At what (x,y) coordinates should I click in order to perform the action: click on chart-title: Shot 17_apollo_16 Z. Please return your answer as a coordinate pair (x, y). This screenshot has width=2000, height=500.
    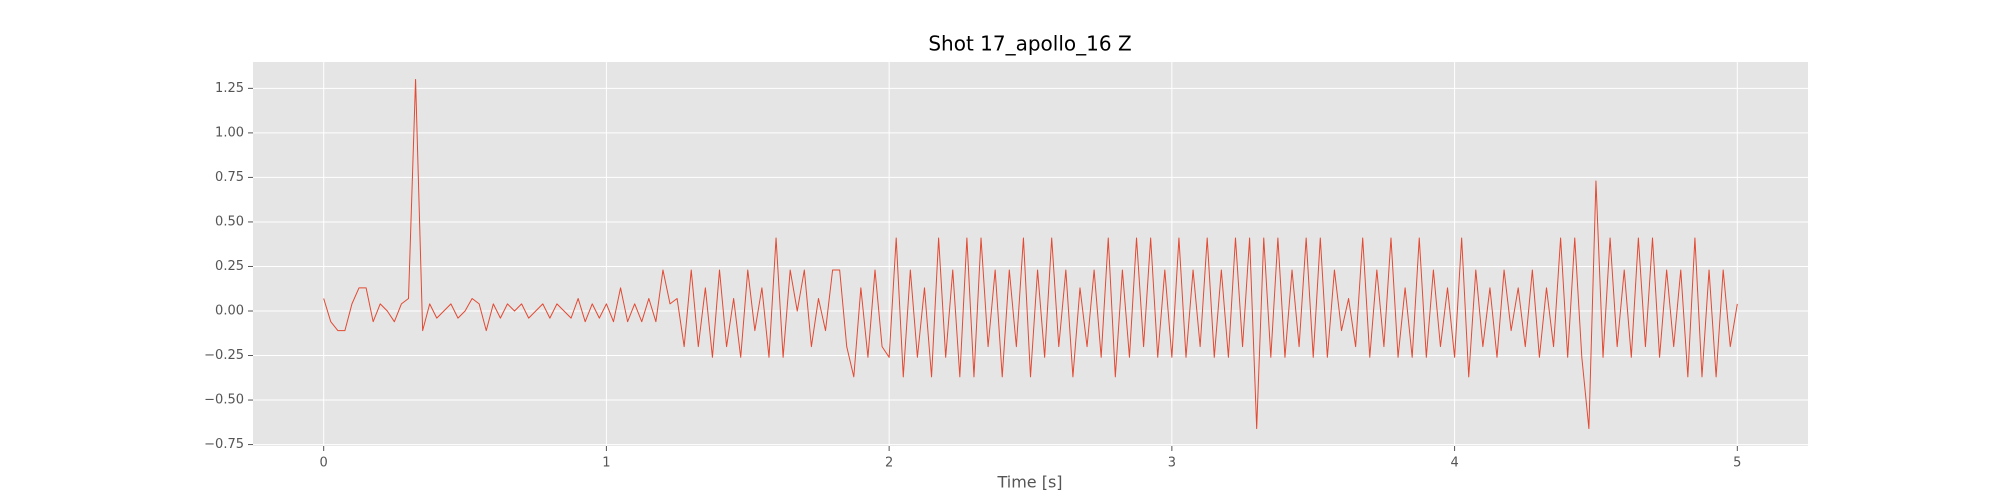
    Looking at the image, I should click on (1029, 44).